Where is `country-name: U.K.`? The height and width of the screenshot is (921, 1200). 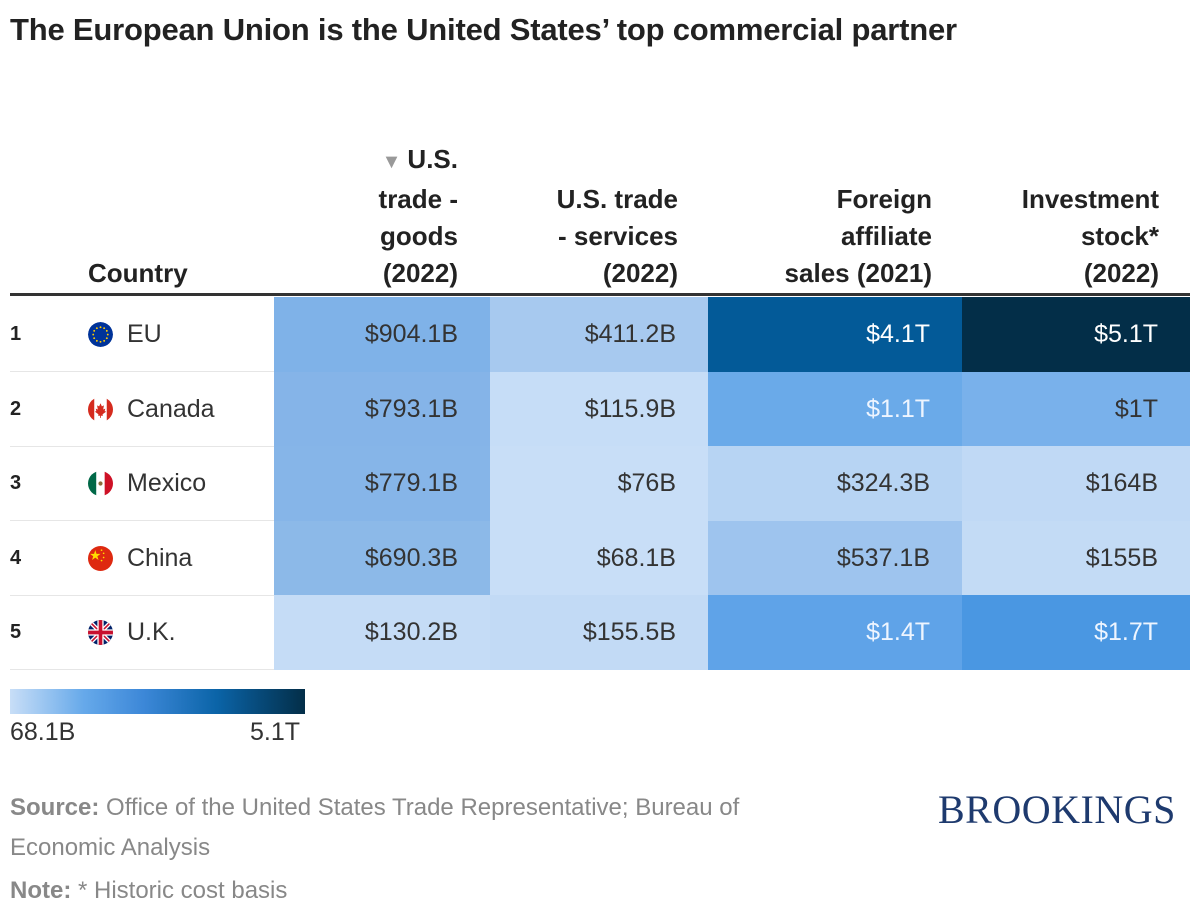 country-name: U.K. is located at coordinates (151, 632).